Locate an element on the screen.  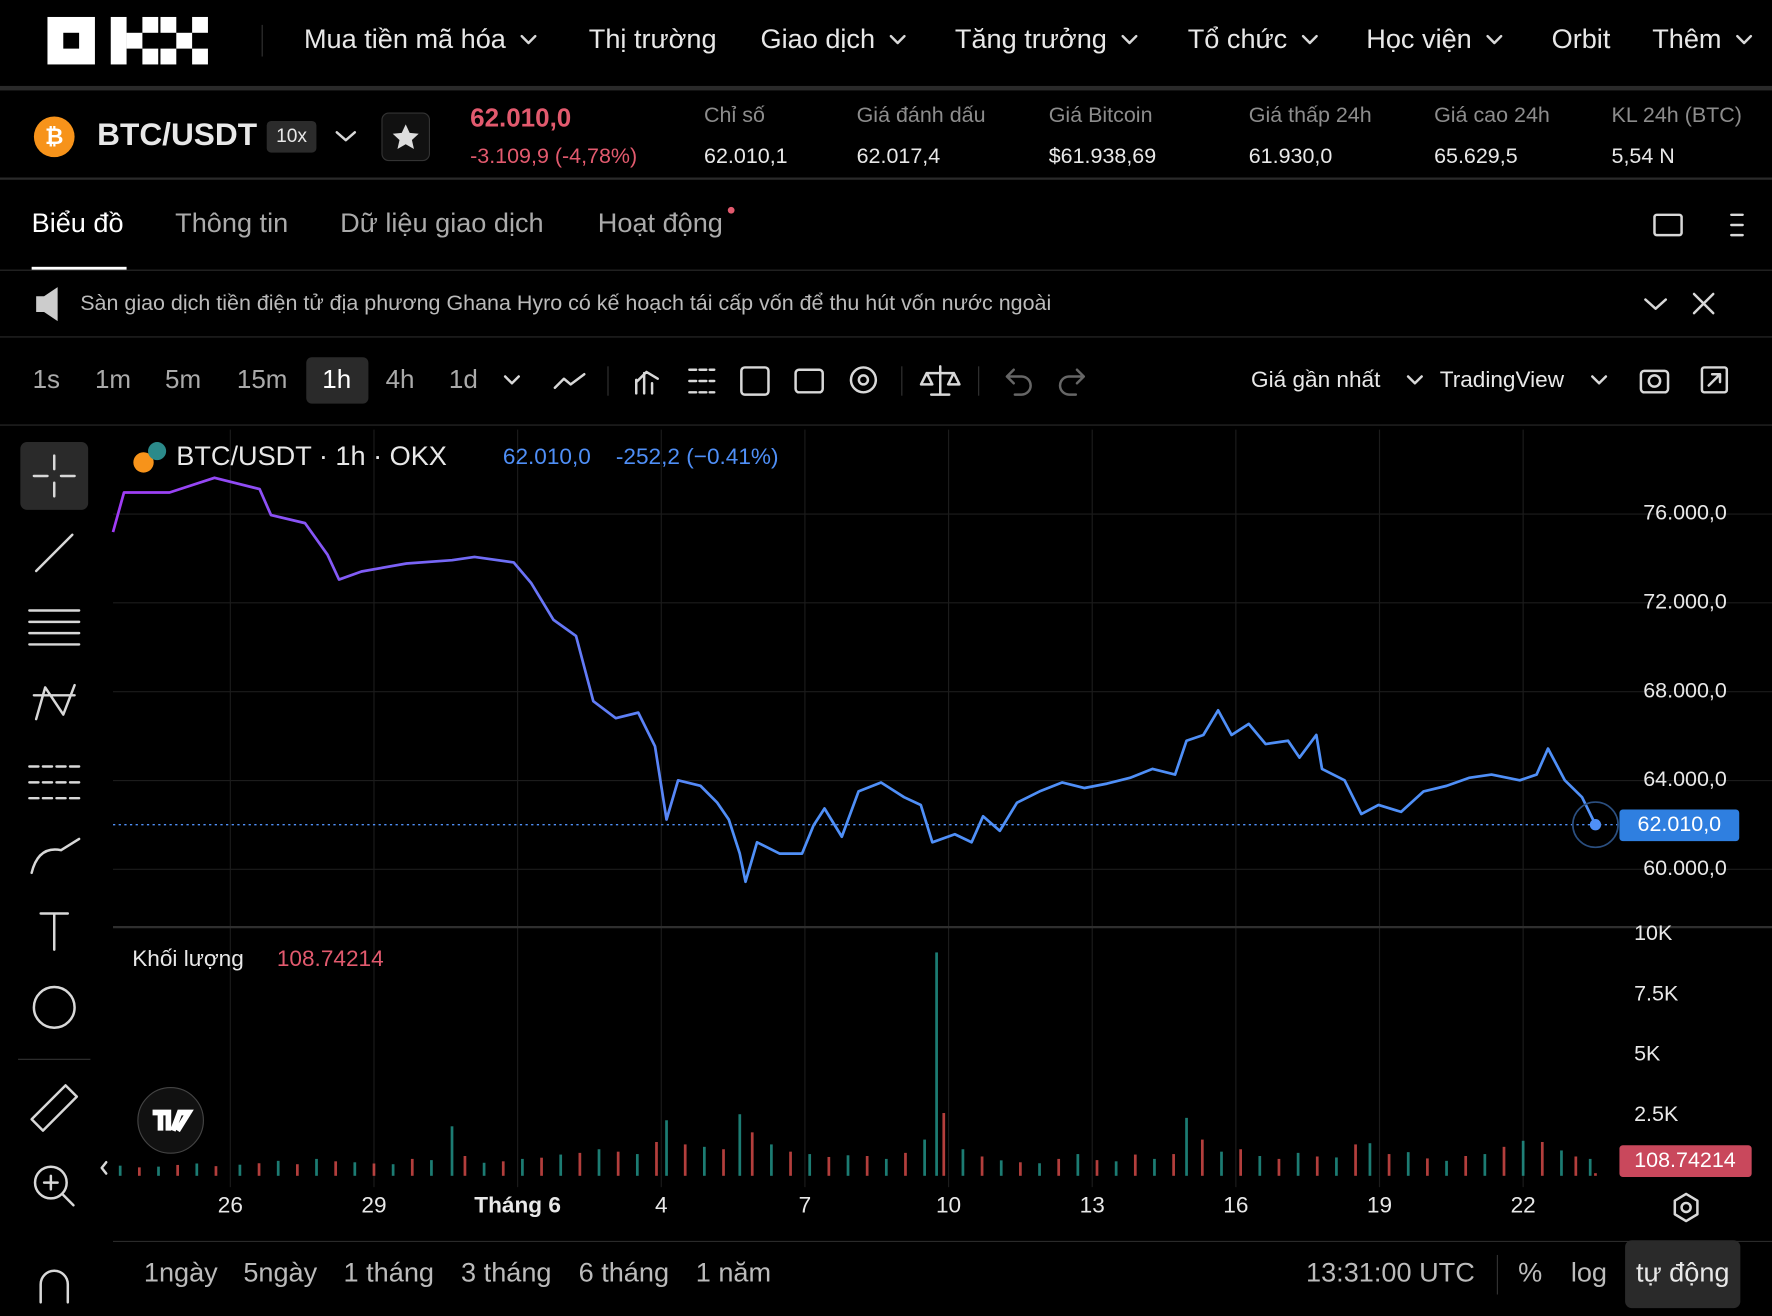
range-button: 1 năm is located at coordinates (733, 1271).